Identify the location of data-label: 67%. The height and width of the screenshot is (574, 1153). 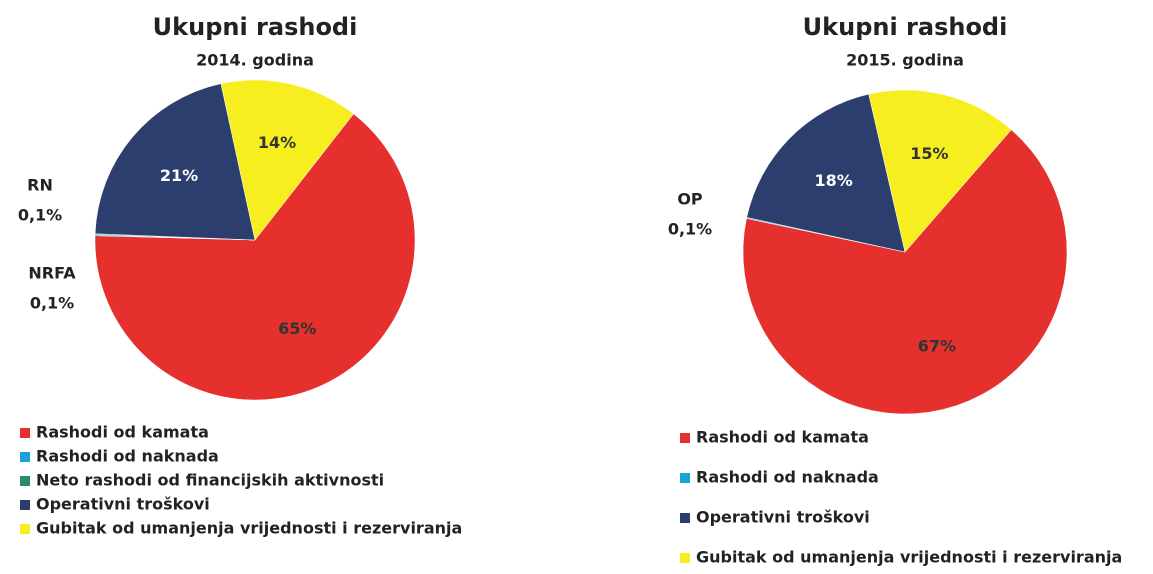
(937, 346).